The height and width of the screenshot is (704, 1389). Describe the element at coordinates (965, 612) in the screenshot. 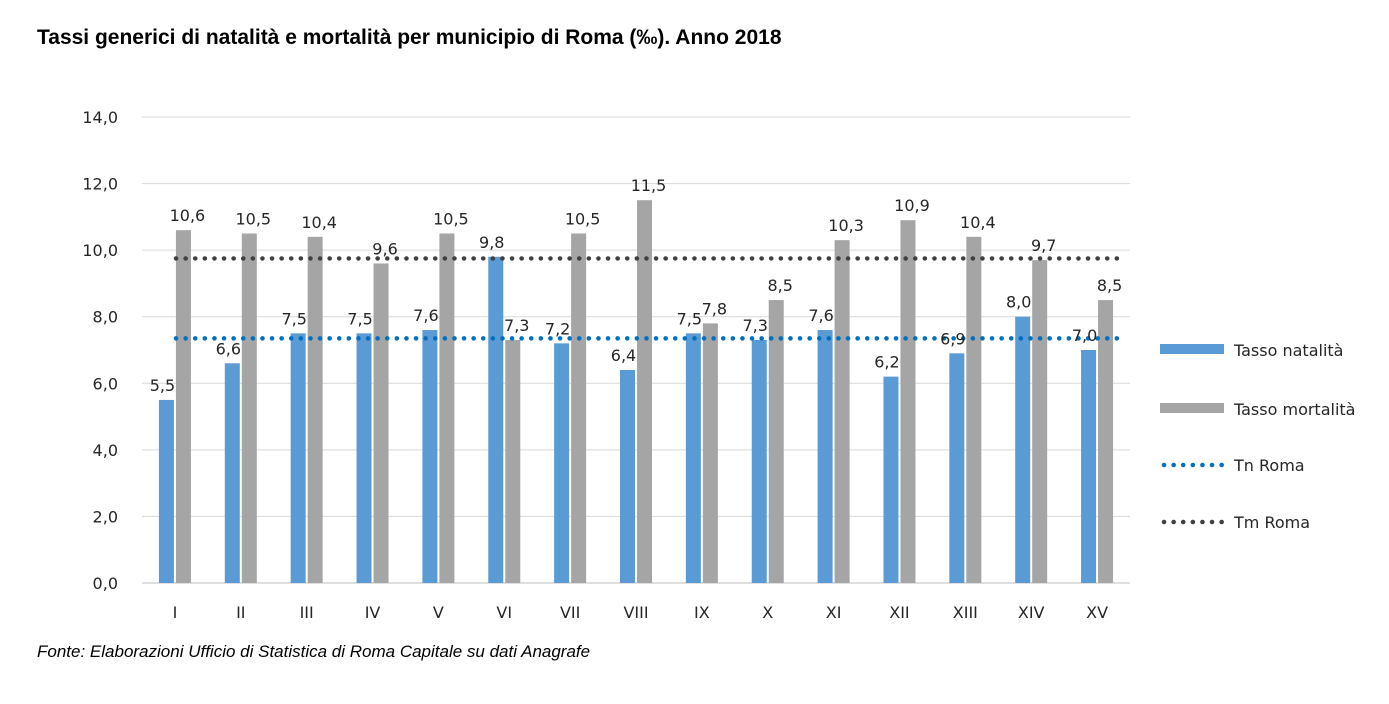

I see `x-tick-label: XIII` at that location.